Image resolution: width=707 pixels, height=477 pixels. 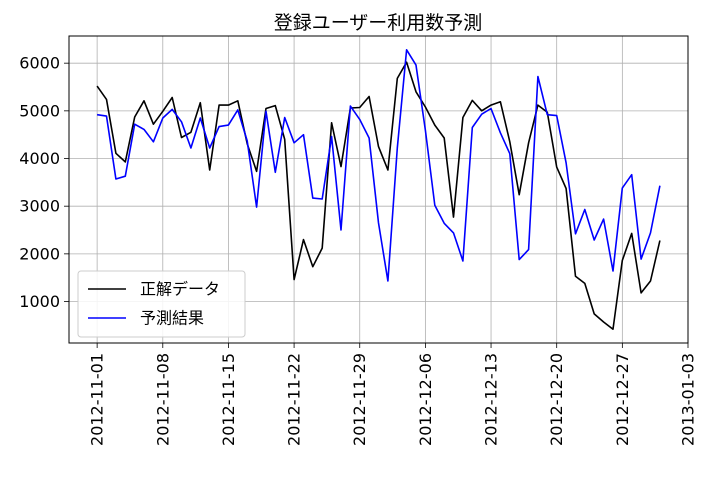 What do you see at coordinates (491, 399) in the screenshot?
I see `x-tick-label: 2012-12-13` at bounding box center [491, 399].